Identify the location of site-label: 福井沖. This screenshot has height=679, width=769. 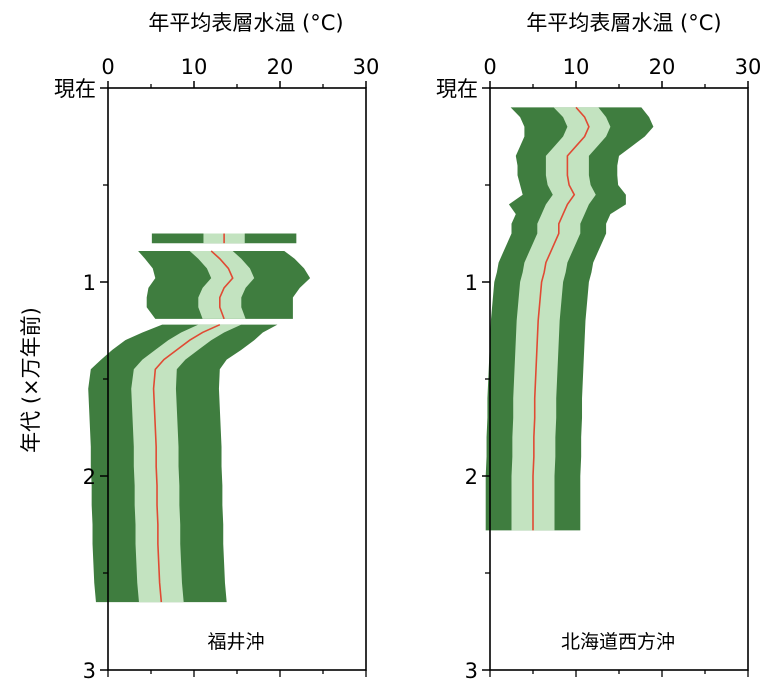
(235, 642).